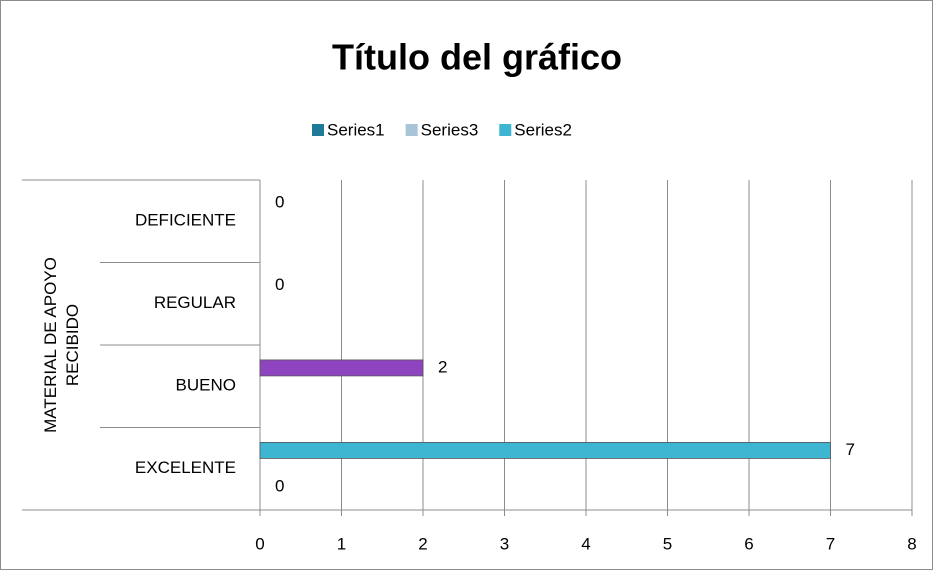 This screenshot has width=933, height=570. Describe the element at coordinates (185, 220) in the screenshot. I see `y-tick-label: DEFICIENTE` at that location.